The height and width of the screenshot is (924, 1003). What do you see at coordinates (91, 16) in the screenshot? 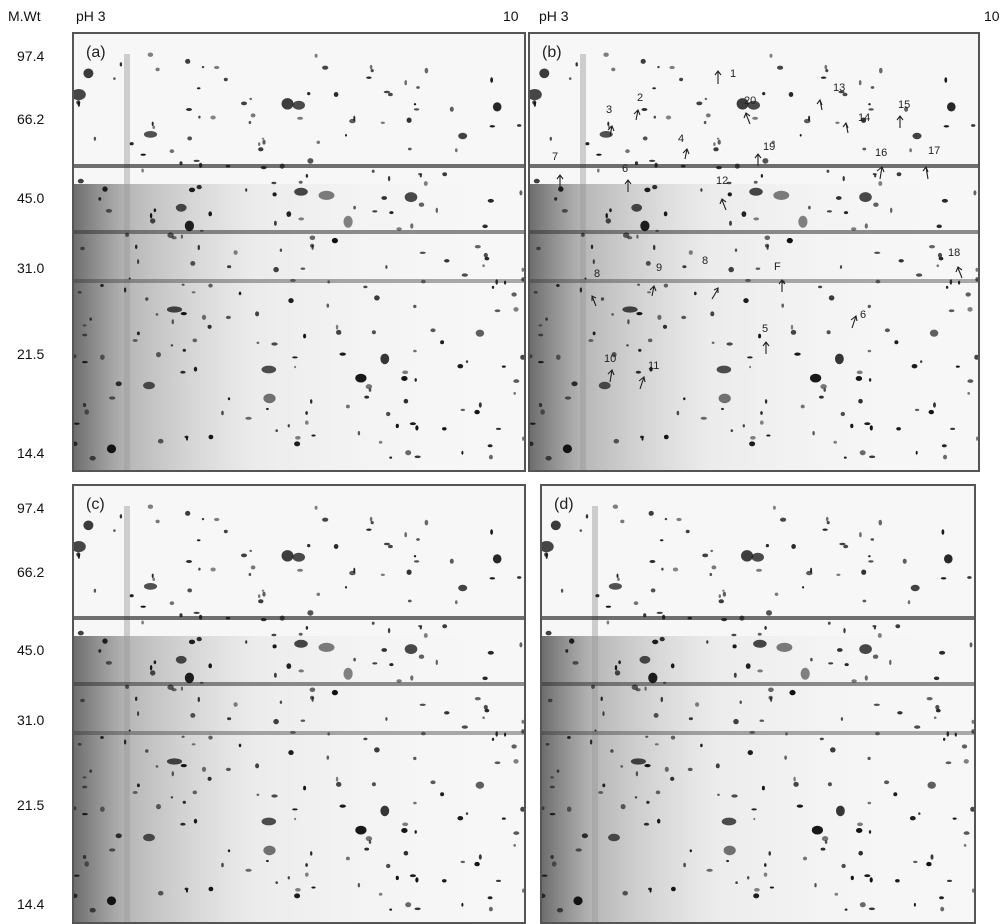
I see `ph-left-label-a: pH 3` at bounding box center [91, 16].